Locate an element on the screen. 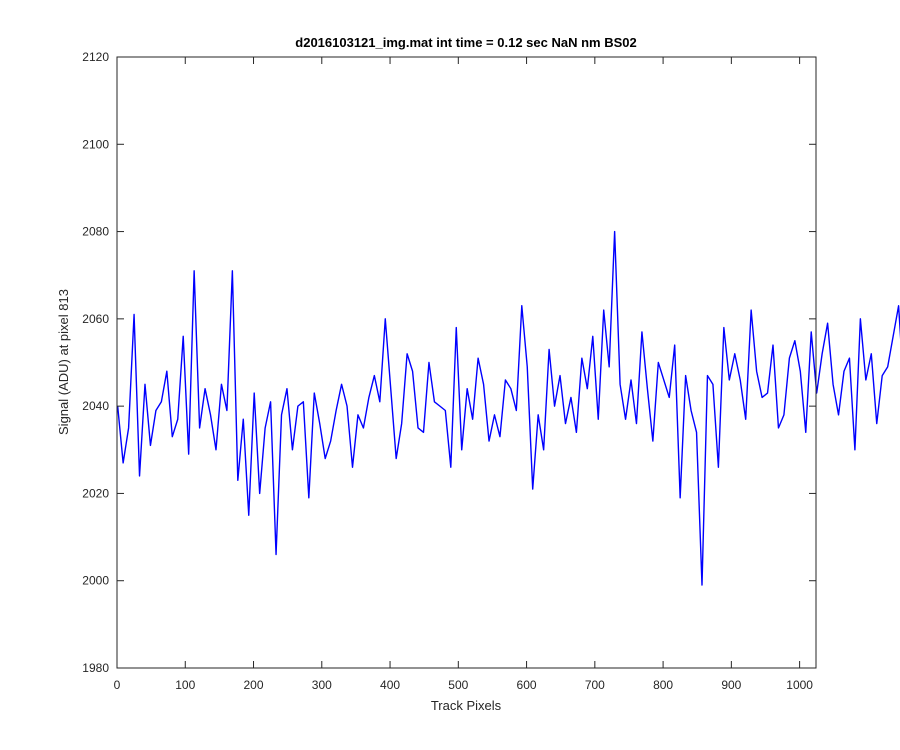  x-tick-label: 0 is located at coordinates (117, 685).